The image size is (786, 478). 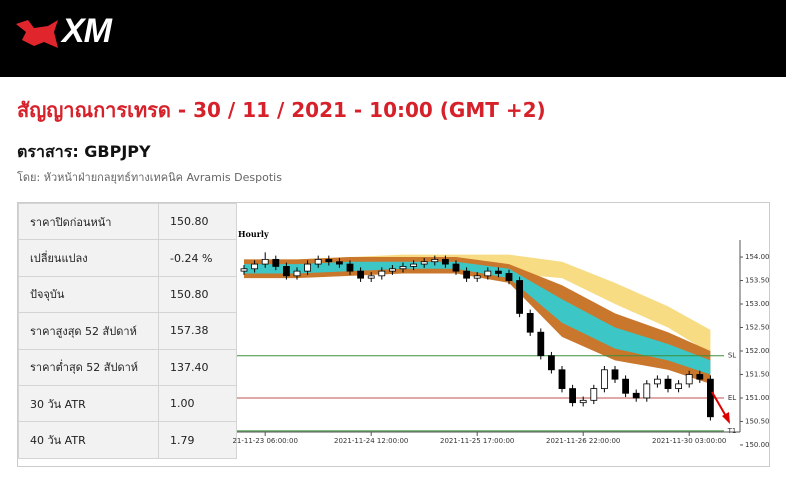 What do you see at coordinates (88, 294) in the screenshot?
I see `stat-label: ปัจจุบัน` at bounding box center [88, 294].